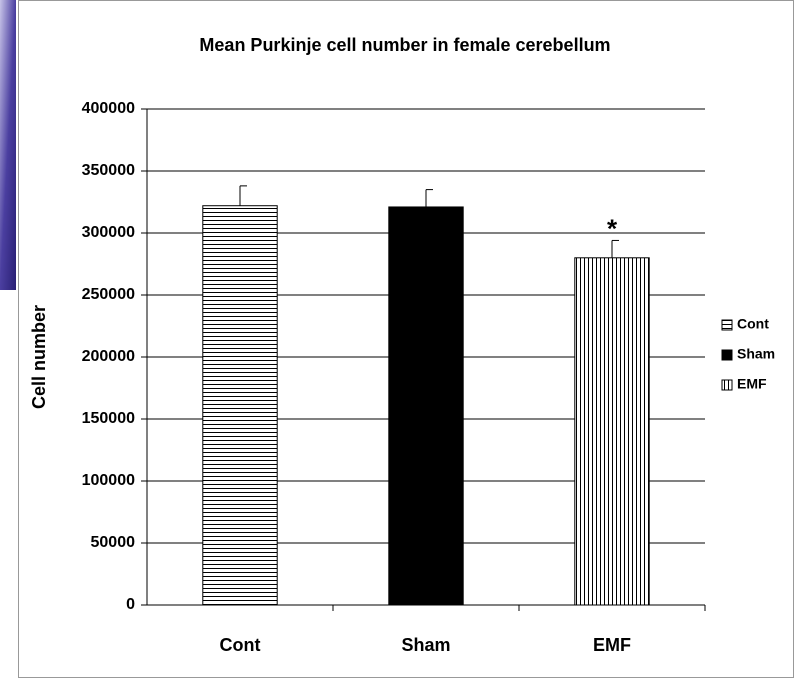  I want to click on legend-label: EMF, so click(752, 384).